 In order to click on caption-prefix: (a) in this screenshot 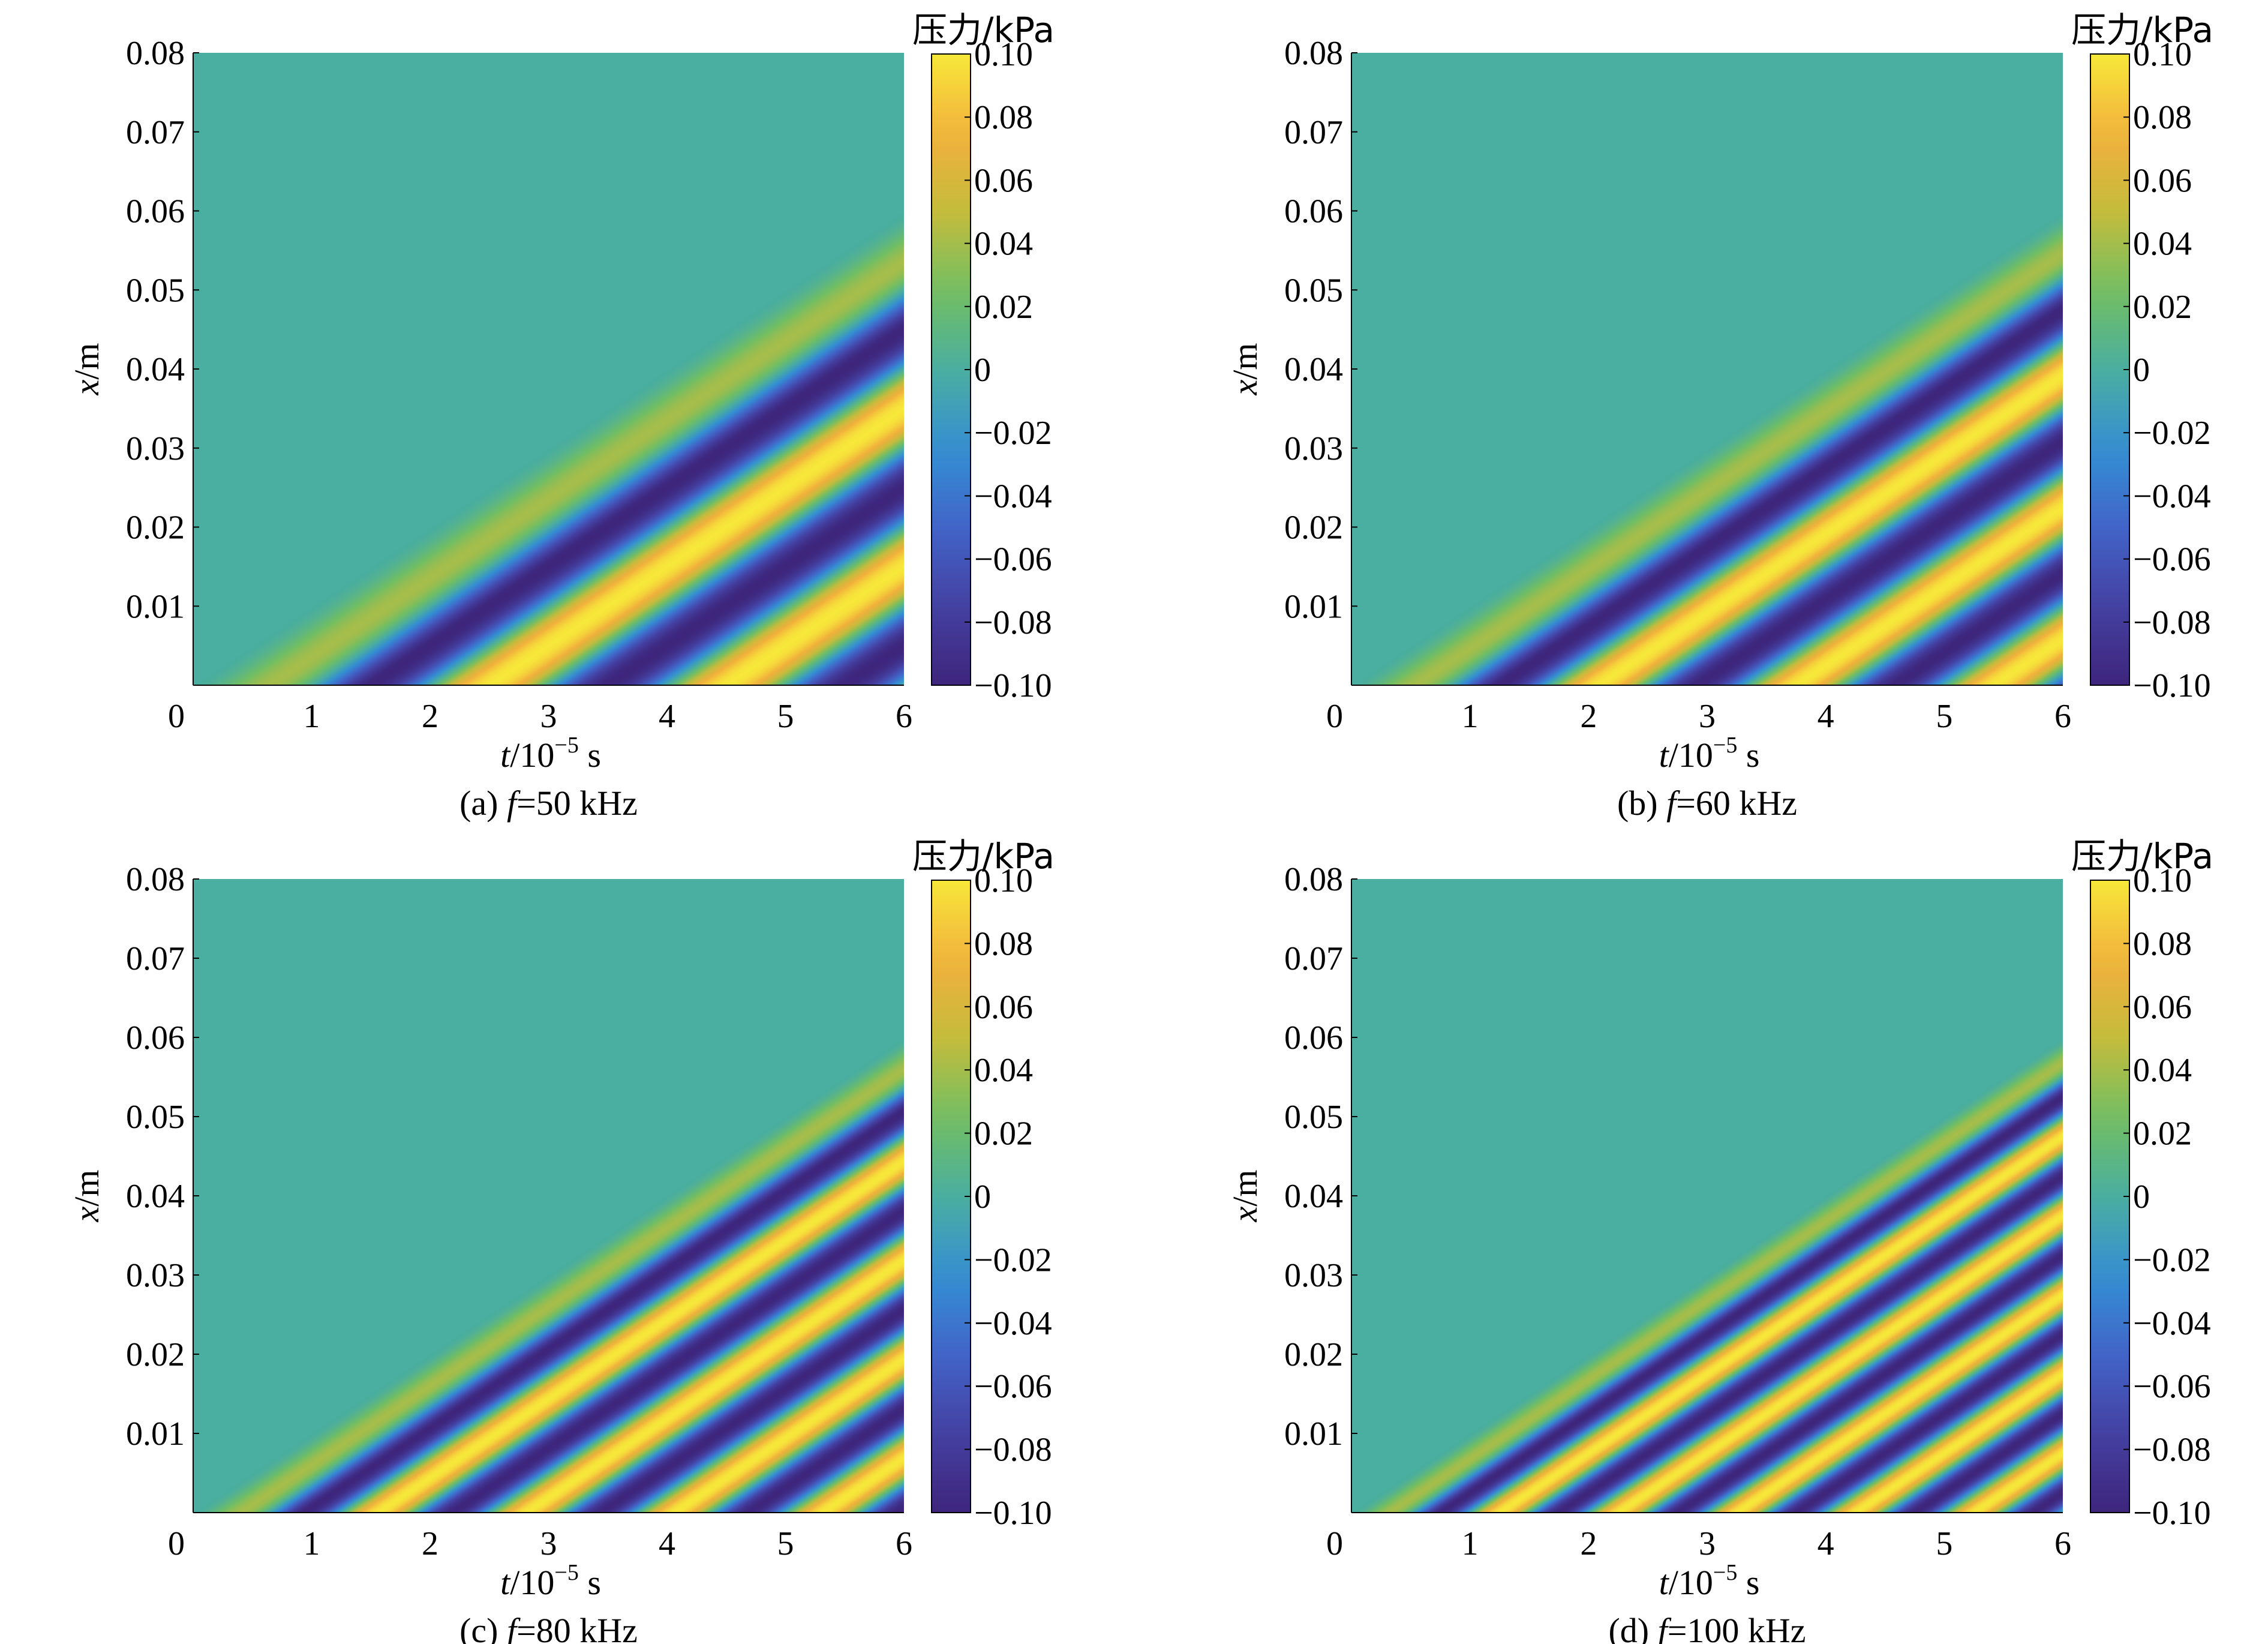, I will do `click(483, 803)`.